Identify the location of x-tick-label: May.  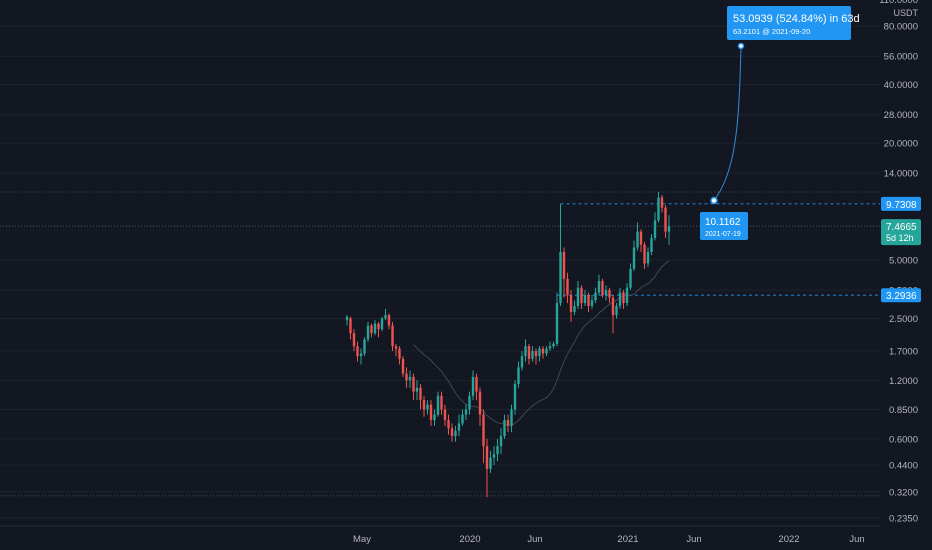
(362, 539).